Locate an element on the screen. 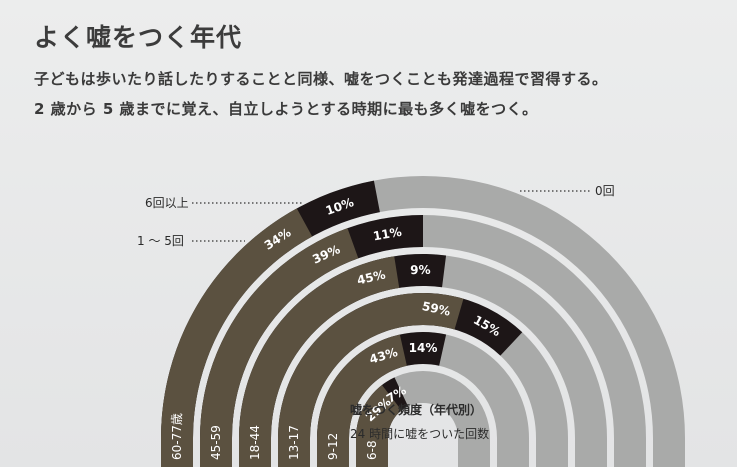  legend-zero-label: 0回 is located at coordinates (605, 191).